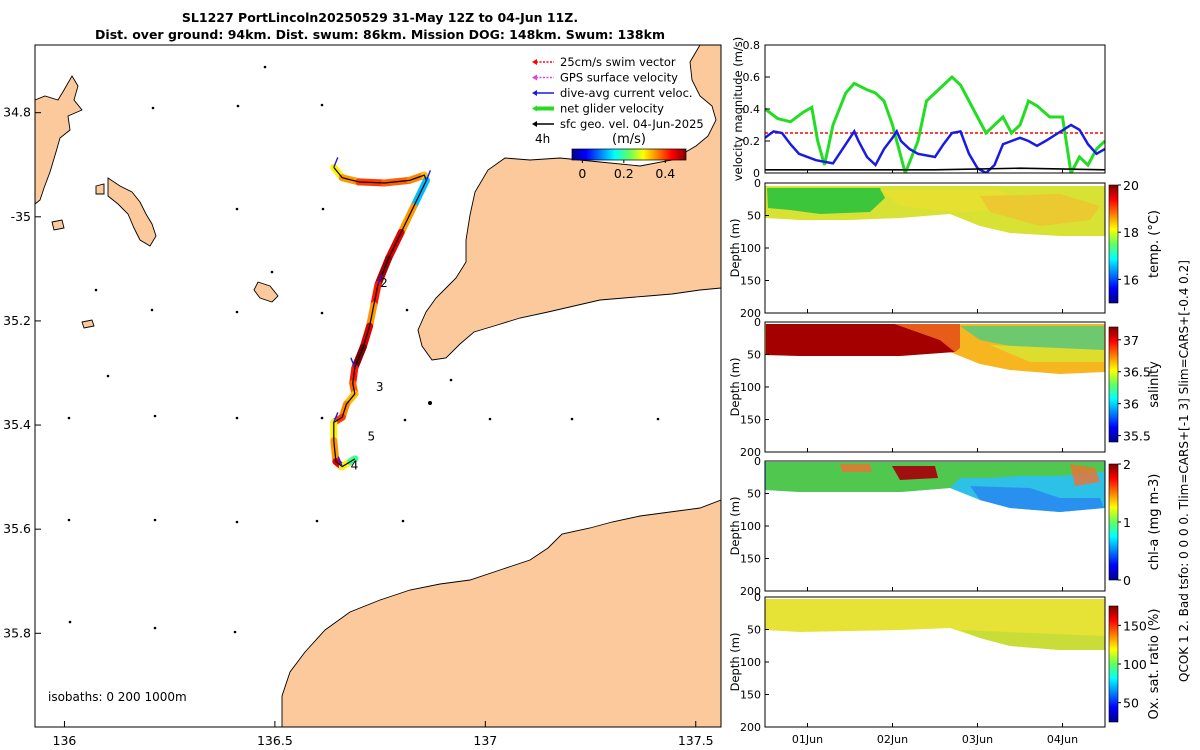 Image resolution: width=1200 pixels, height=750 pixels. I want to click on salinity-yellow, so click(1047, 353).